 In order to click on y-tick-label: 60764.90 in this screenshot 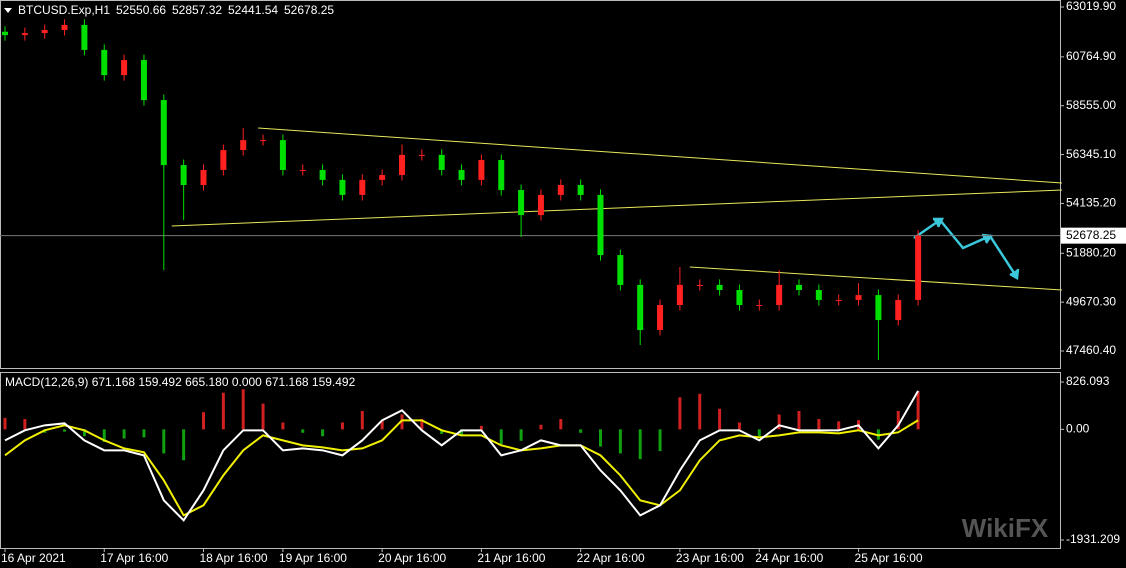, I will do `click(1091, 56)`.